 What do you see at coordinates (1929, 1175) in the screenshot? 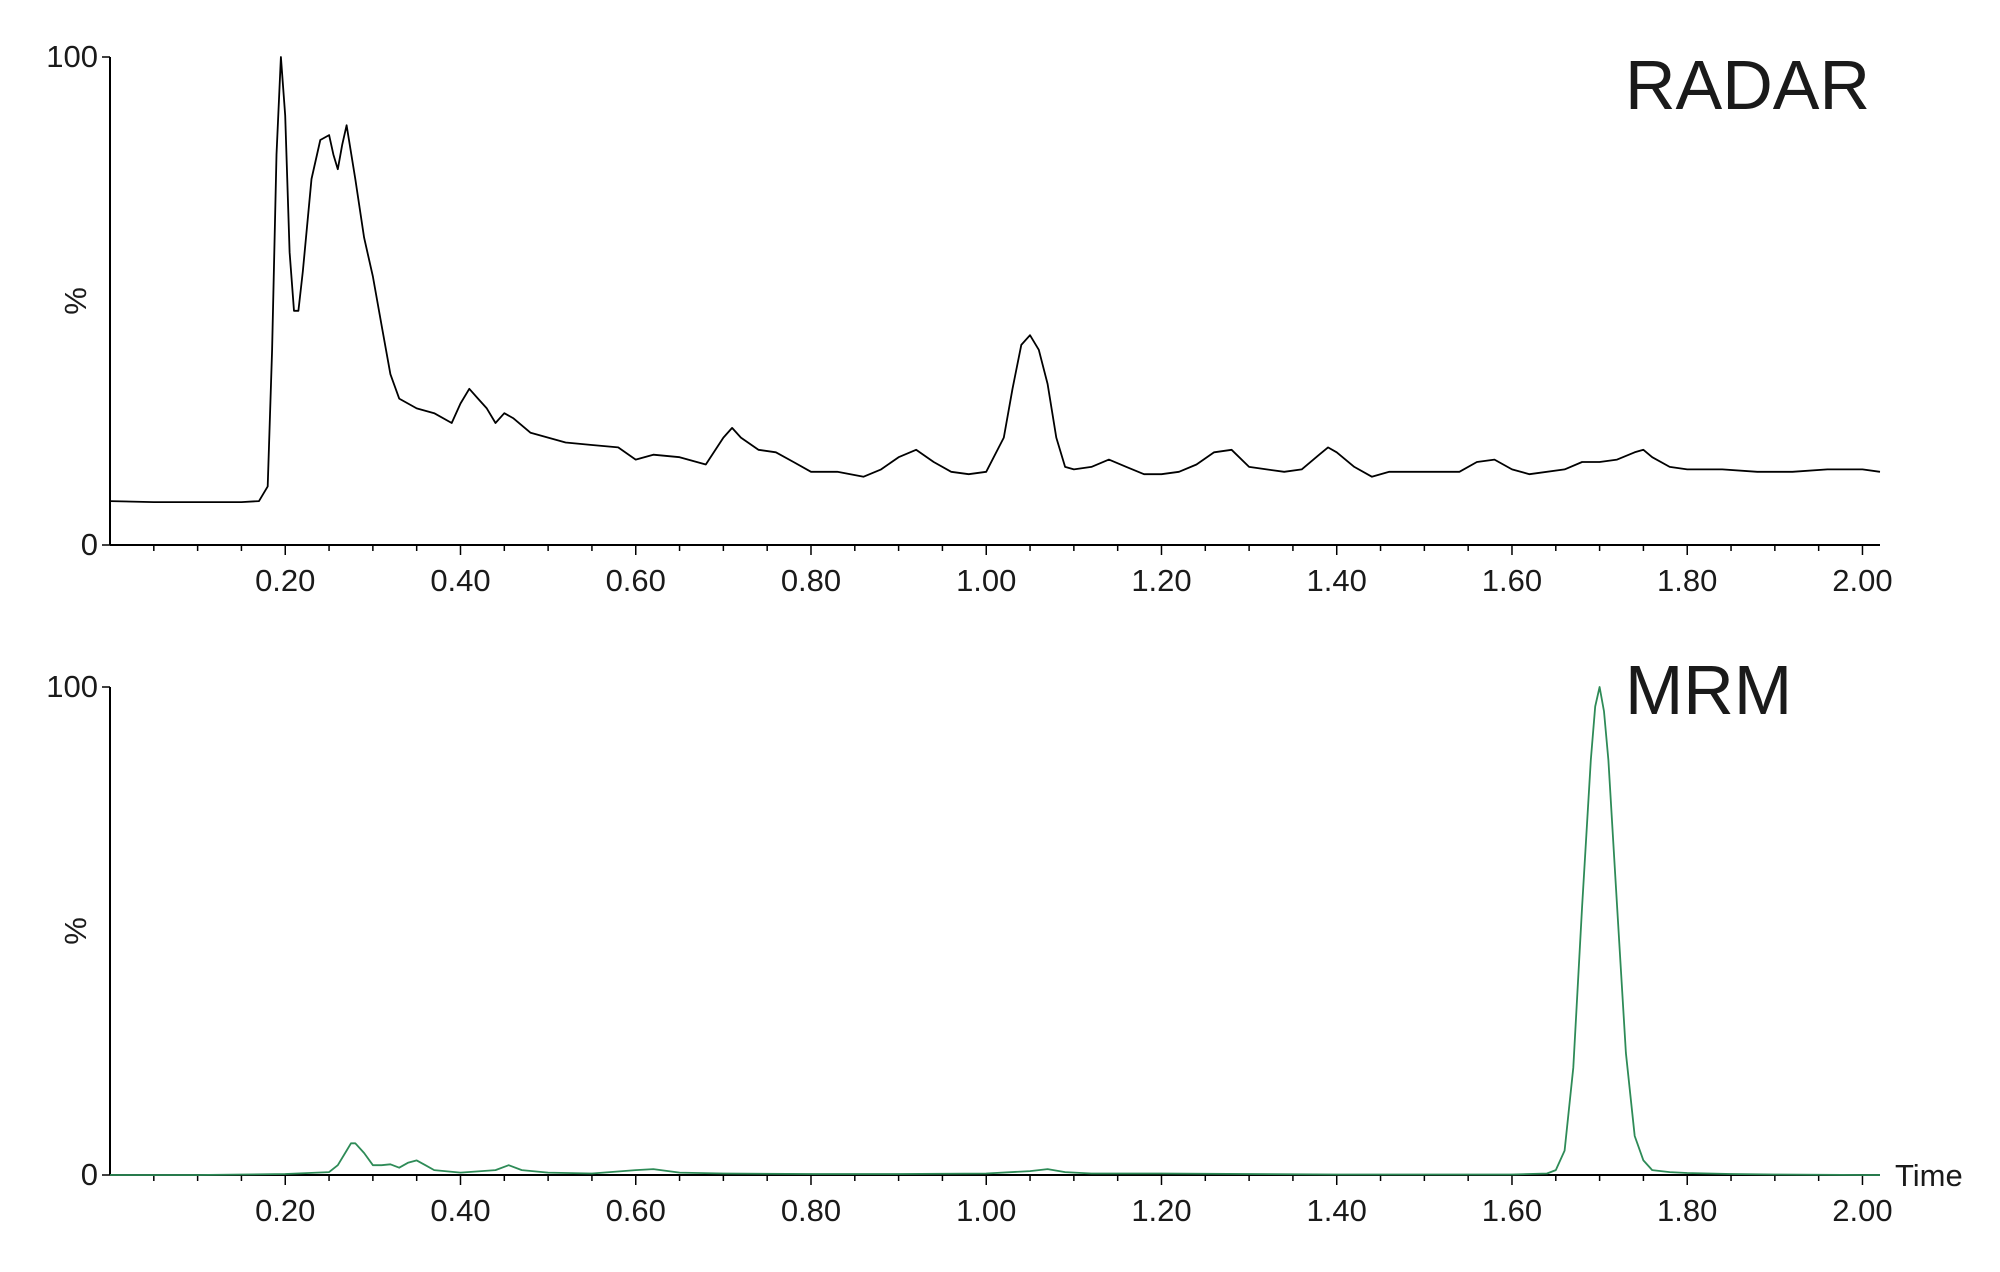
I see `x-axis-label: Time` at bounding box center [1929, 1175].